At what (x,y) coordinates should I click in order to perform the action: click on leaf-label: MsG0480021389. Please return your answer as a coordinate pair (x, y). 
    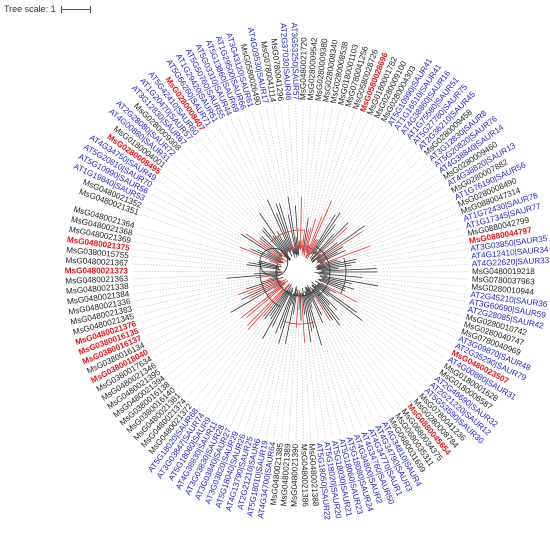
    Looking at the image, I should click on (285, 475).